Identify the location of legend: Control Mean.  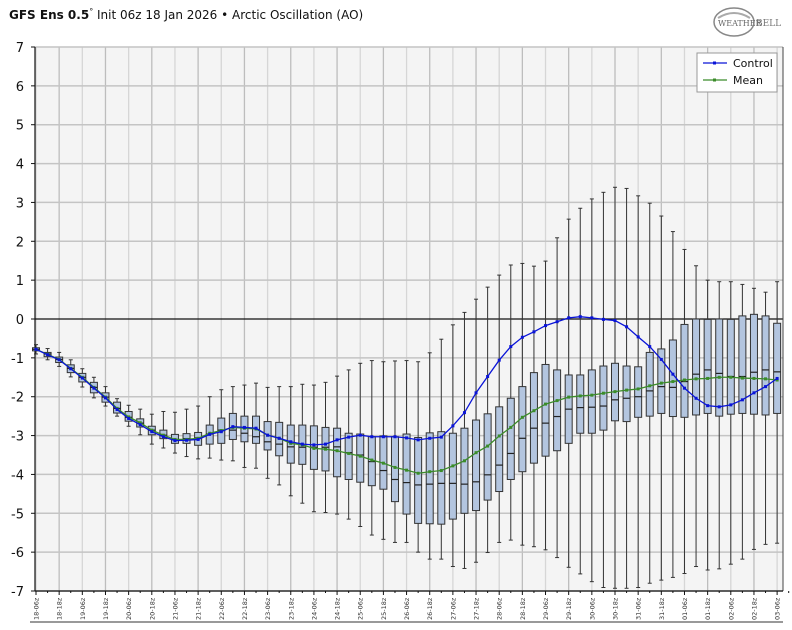
(737, 72).